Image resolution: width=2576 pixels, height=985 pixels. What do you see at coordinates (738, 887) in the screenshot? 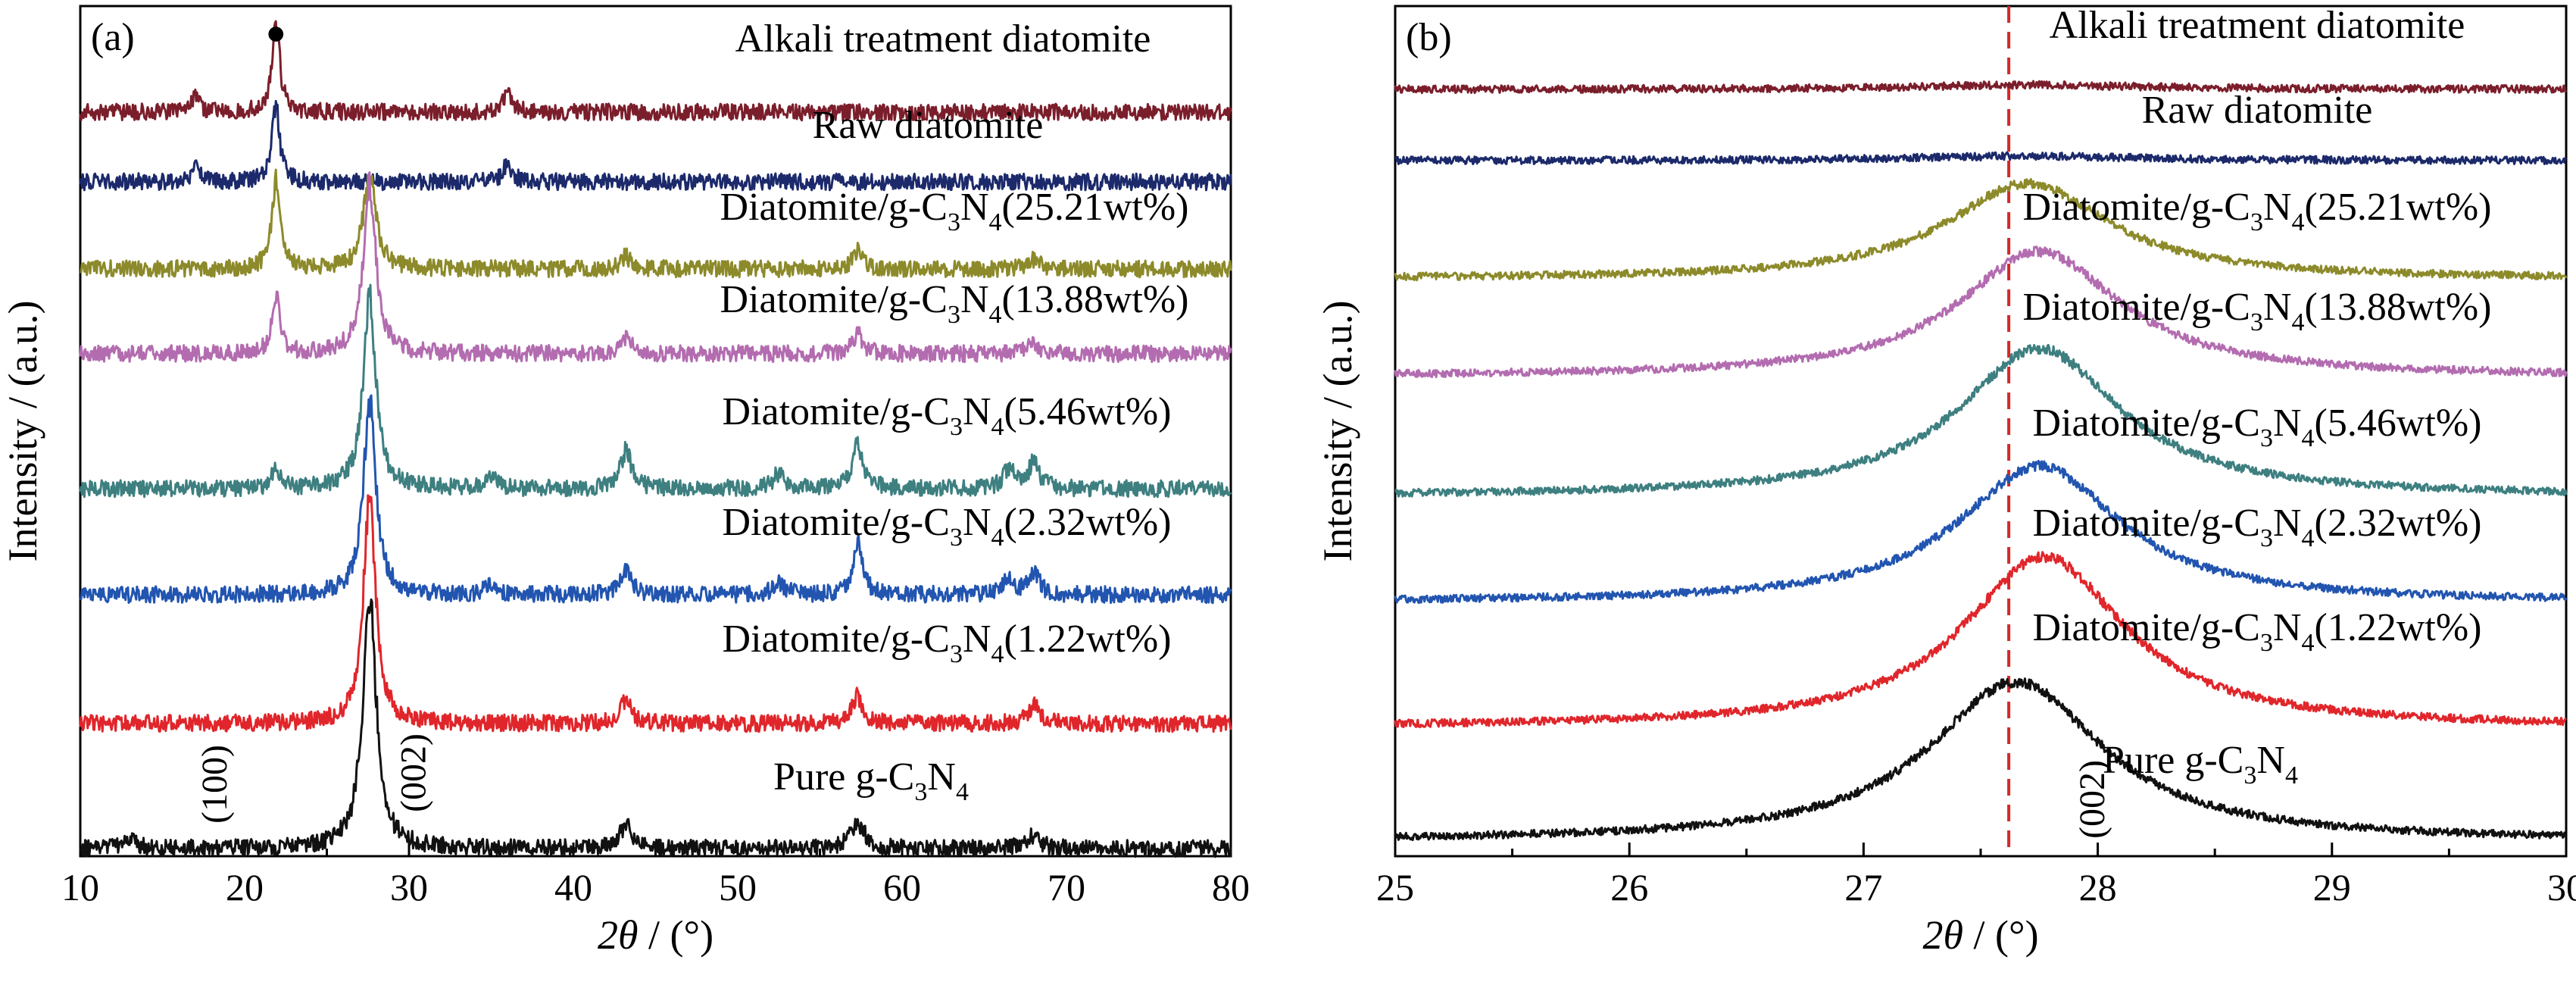
I see `x-tick-label: 50` at bounding box center [738, 887].